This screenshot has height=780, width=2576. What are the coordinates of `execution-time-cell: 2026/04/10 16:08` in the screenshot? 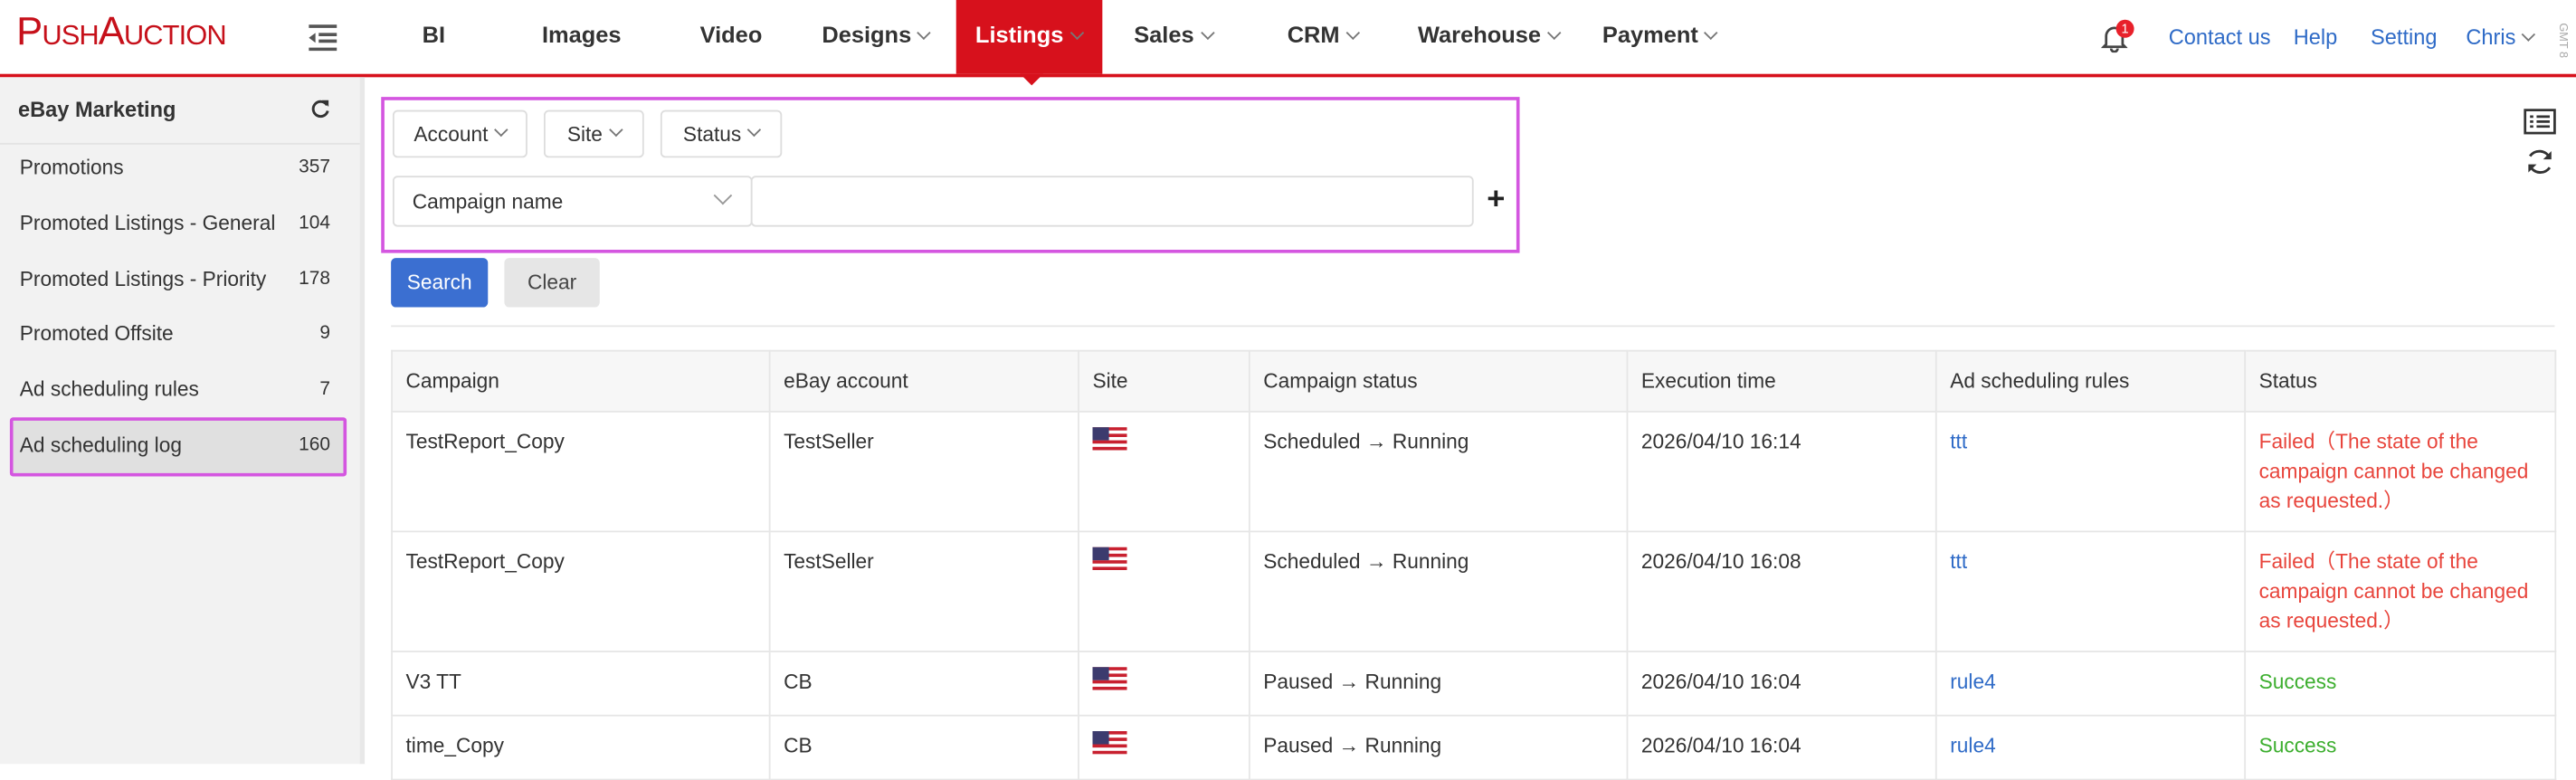 It's located at (1781, 591).